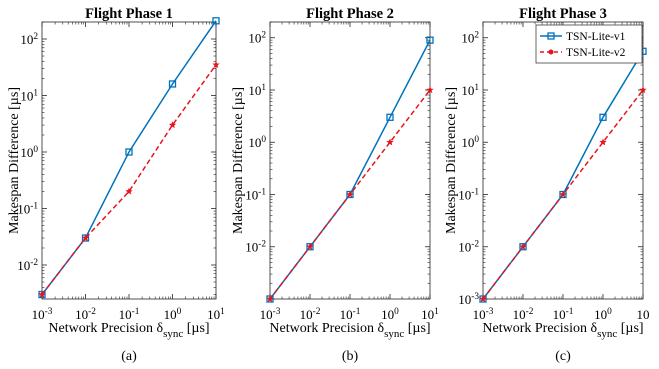 This screenshot has height=369, width=659. What do you see at coordinates (350, 14) in the screenshot?
I see `chart-title: Flight Phase 2` at bounding box center [350, 14].